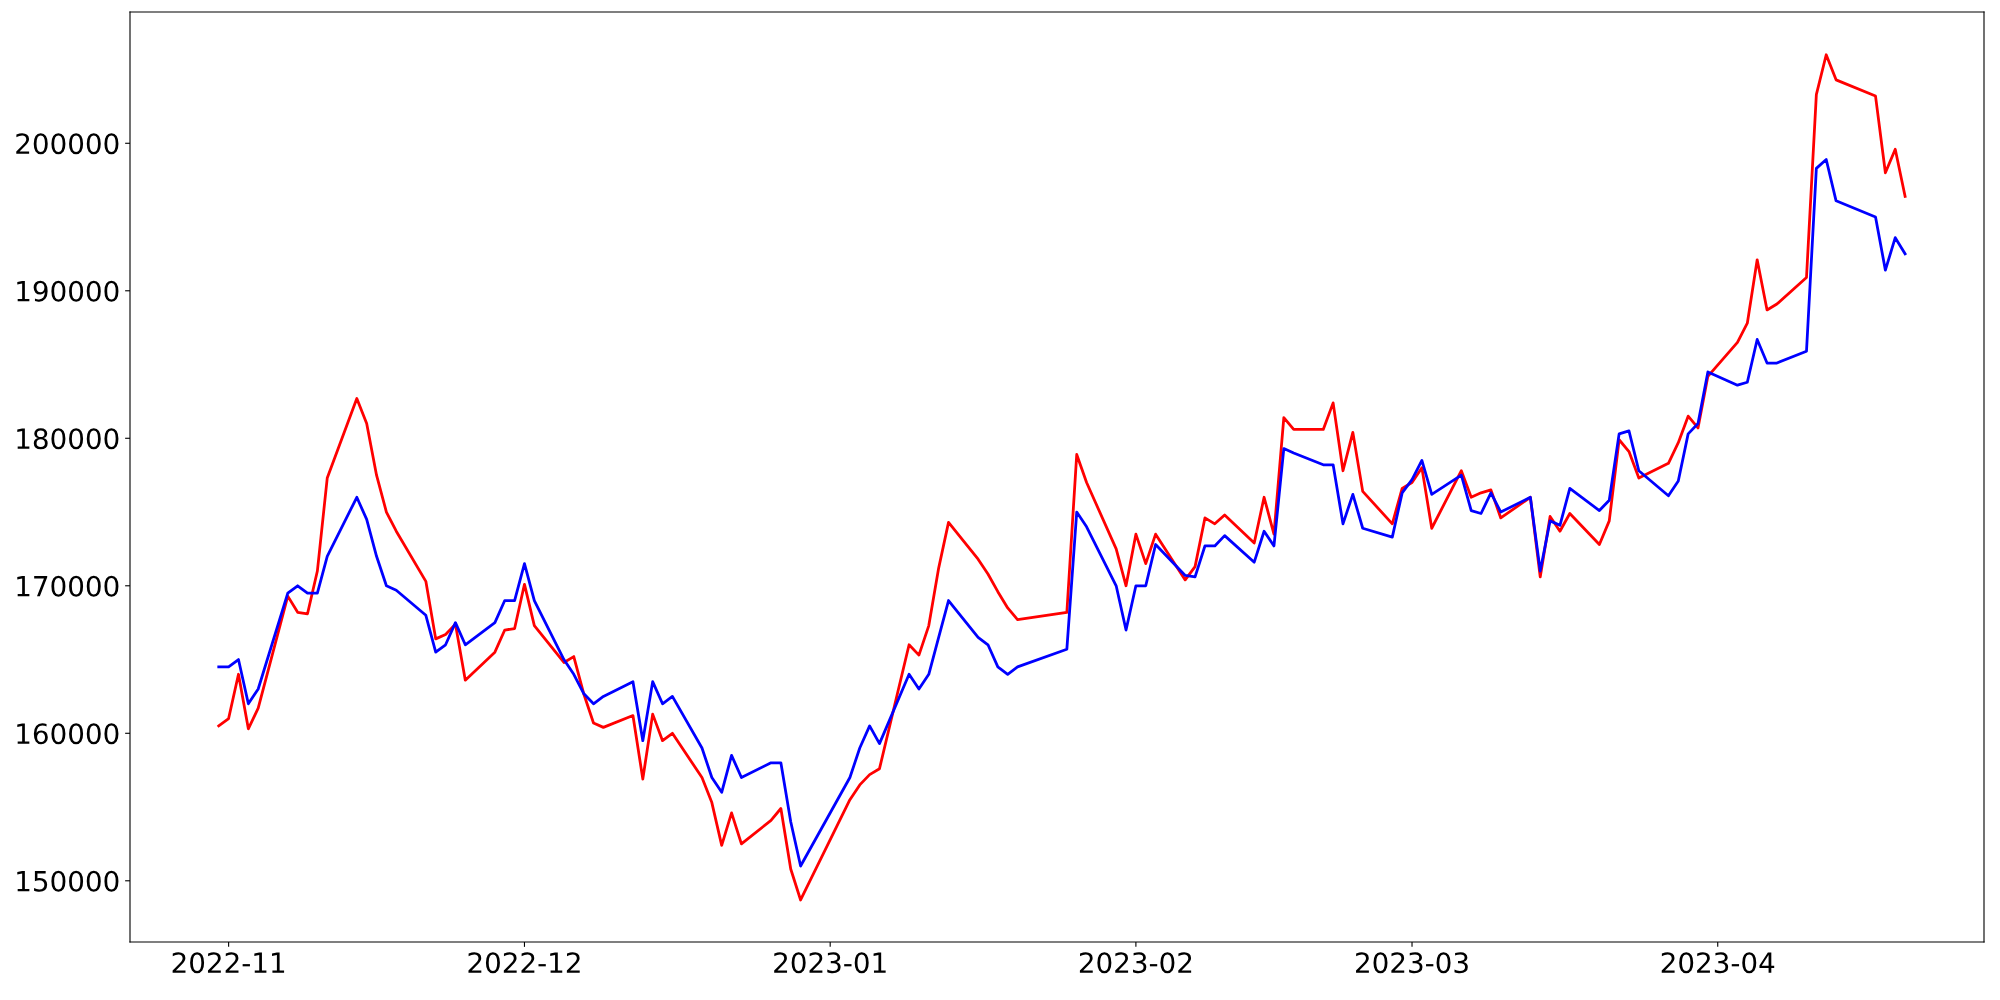 The width and height of the screenshot is (2000, 1000). Describe the element at coordinates (67, 144) in the screenshot. I see `y-tick-label: 200000` at that location.